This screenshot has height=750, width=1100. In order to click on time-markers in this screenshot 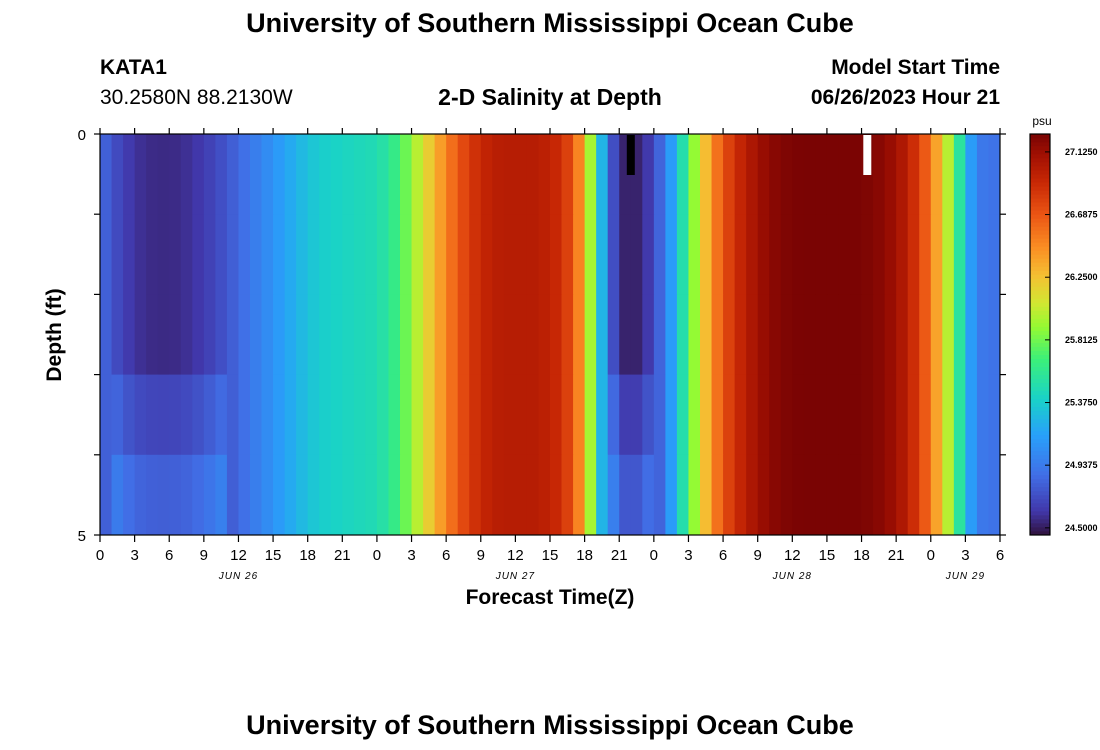, I will do `click(749, 155)`.